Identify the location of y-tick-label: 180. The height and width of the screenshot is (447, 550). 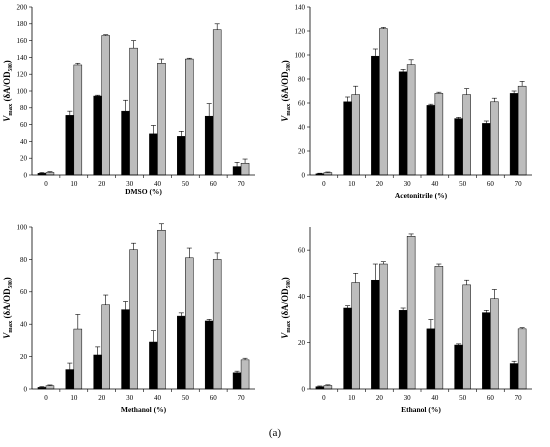
(22, 24).